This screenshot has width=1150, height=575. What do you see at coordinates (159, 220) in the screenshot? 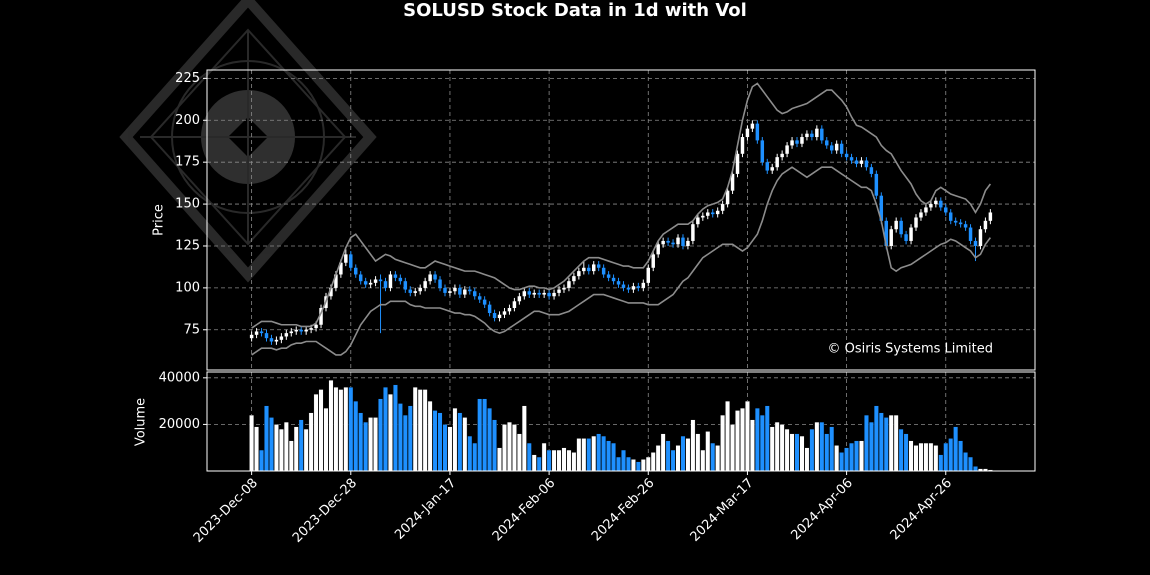
I see `y-axis-label: Price` at bounding box center [159, 220].